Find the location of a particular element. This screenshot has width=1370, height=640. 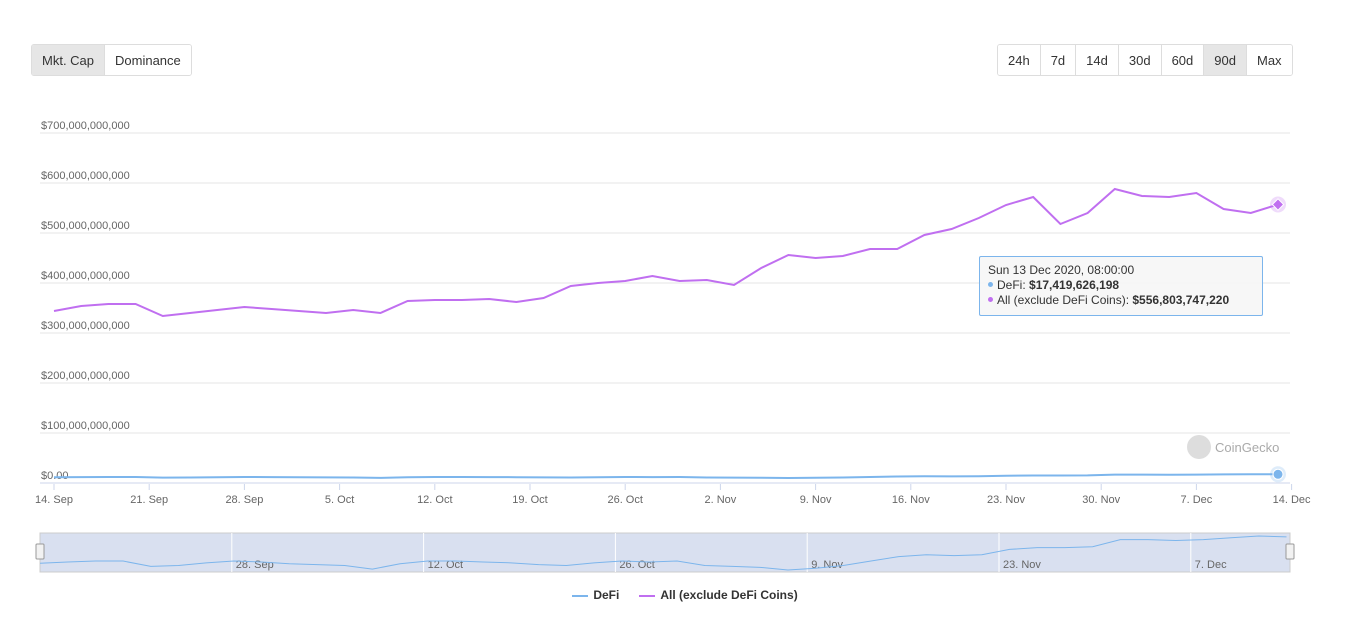

range-tabs: 24h 7d 14d 30d 60d 90d Max is located at coordinates (1145, 60).